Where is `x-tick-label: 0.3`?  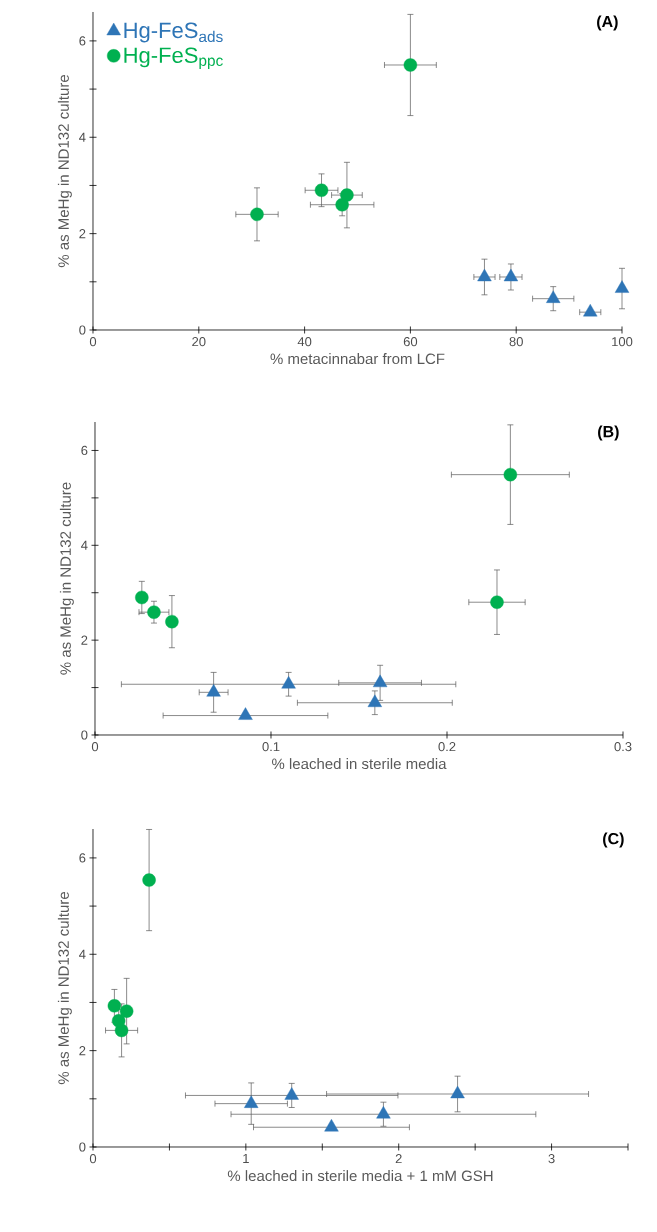 x-tick-label: 0.3 is located at coordinates (623, 747).